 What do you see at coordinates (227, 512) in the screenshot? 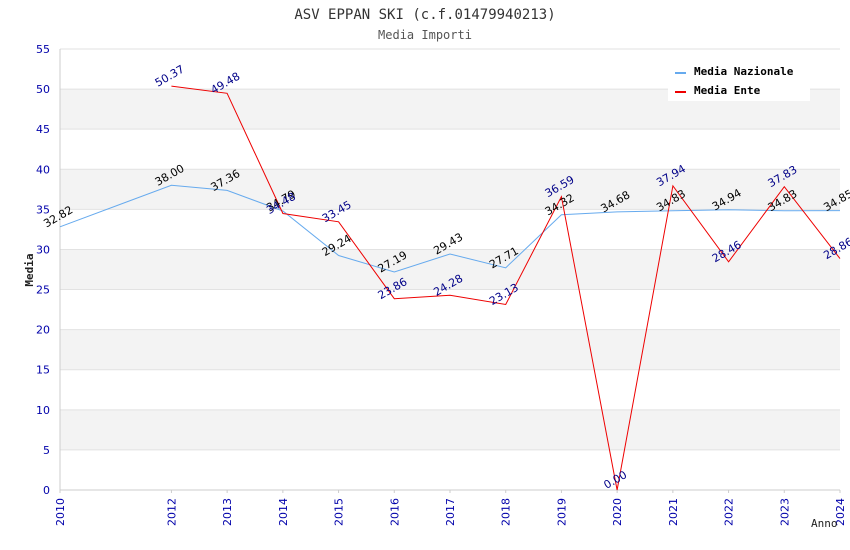
I see `x-tick-label: 2013` at bounding box center [227, 512].